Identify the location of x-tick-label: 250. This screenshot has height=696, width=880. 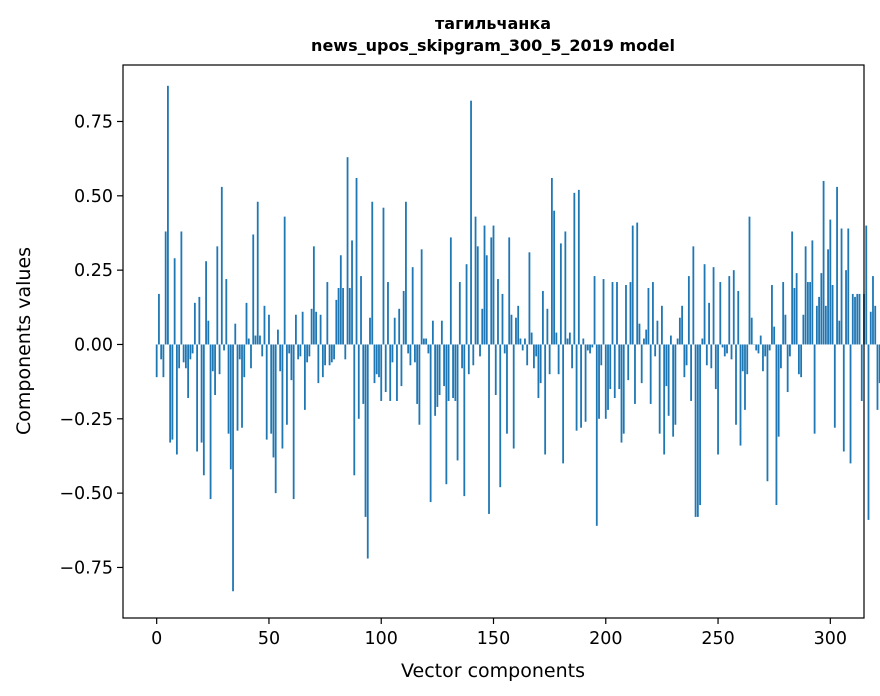
(717, 639).